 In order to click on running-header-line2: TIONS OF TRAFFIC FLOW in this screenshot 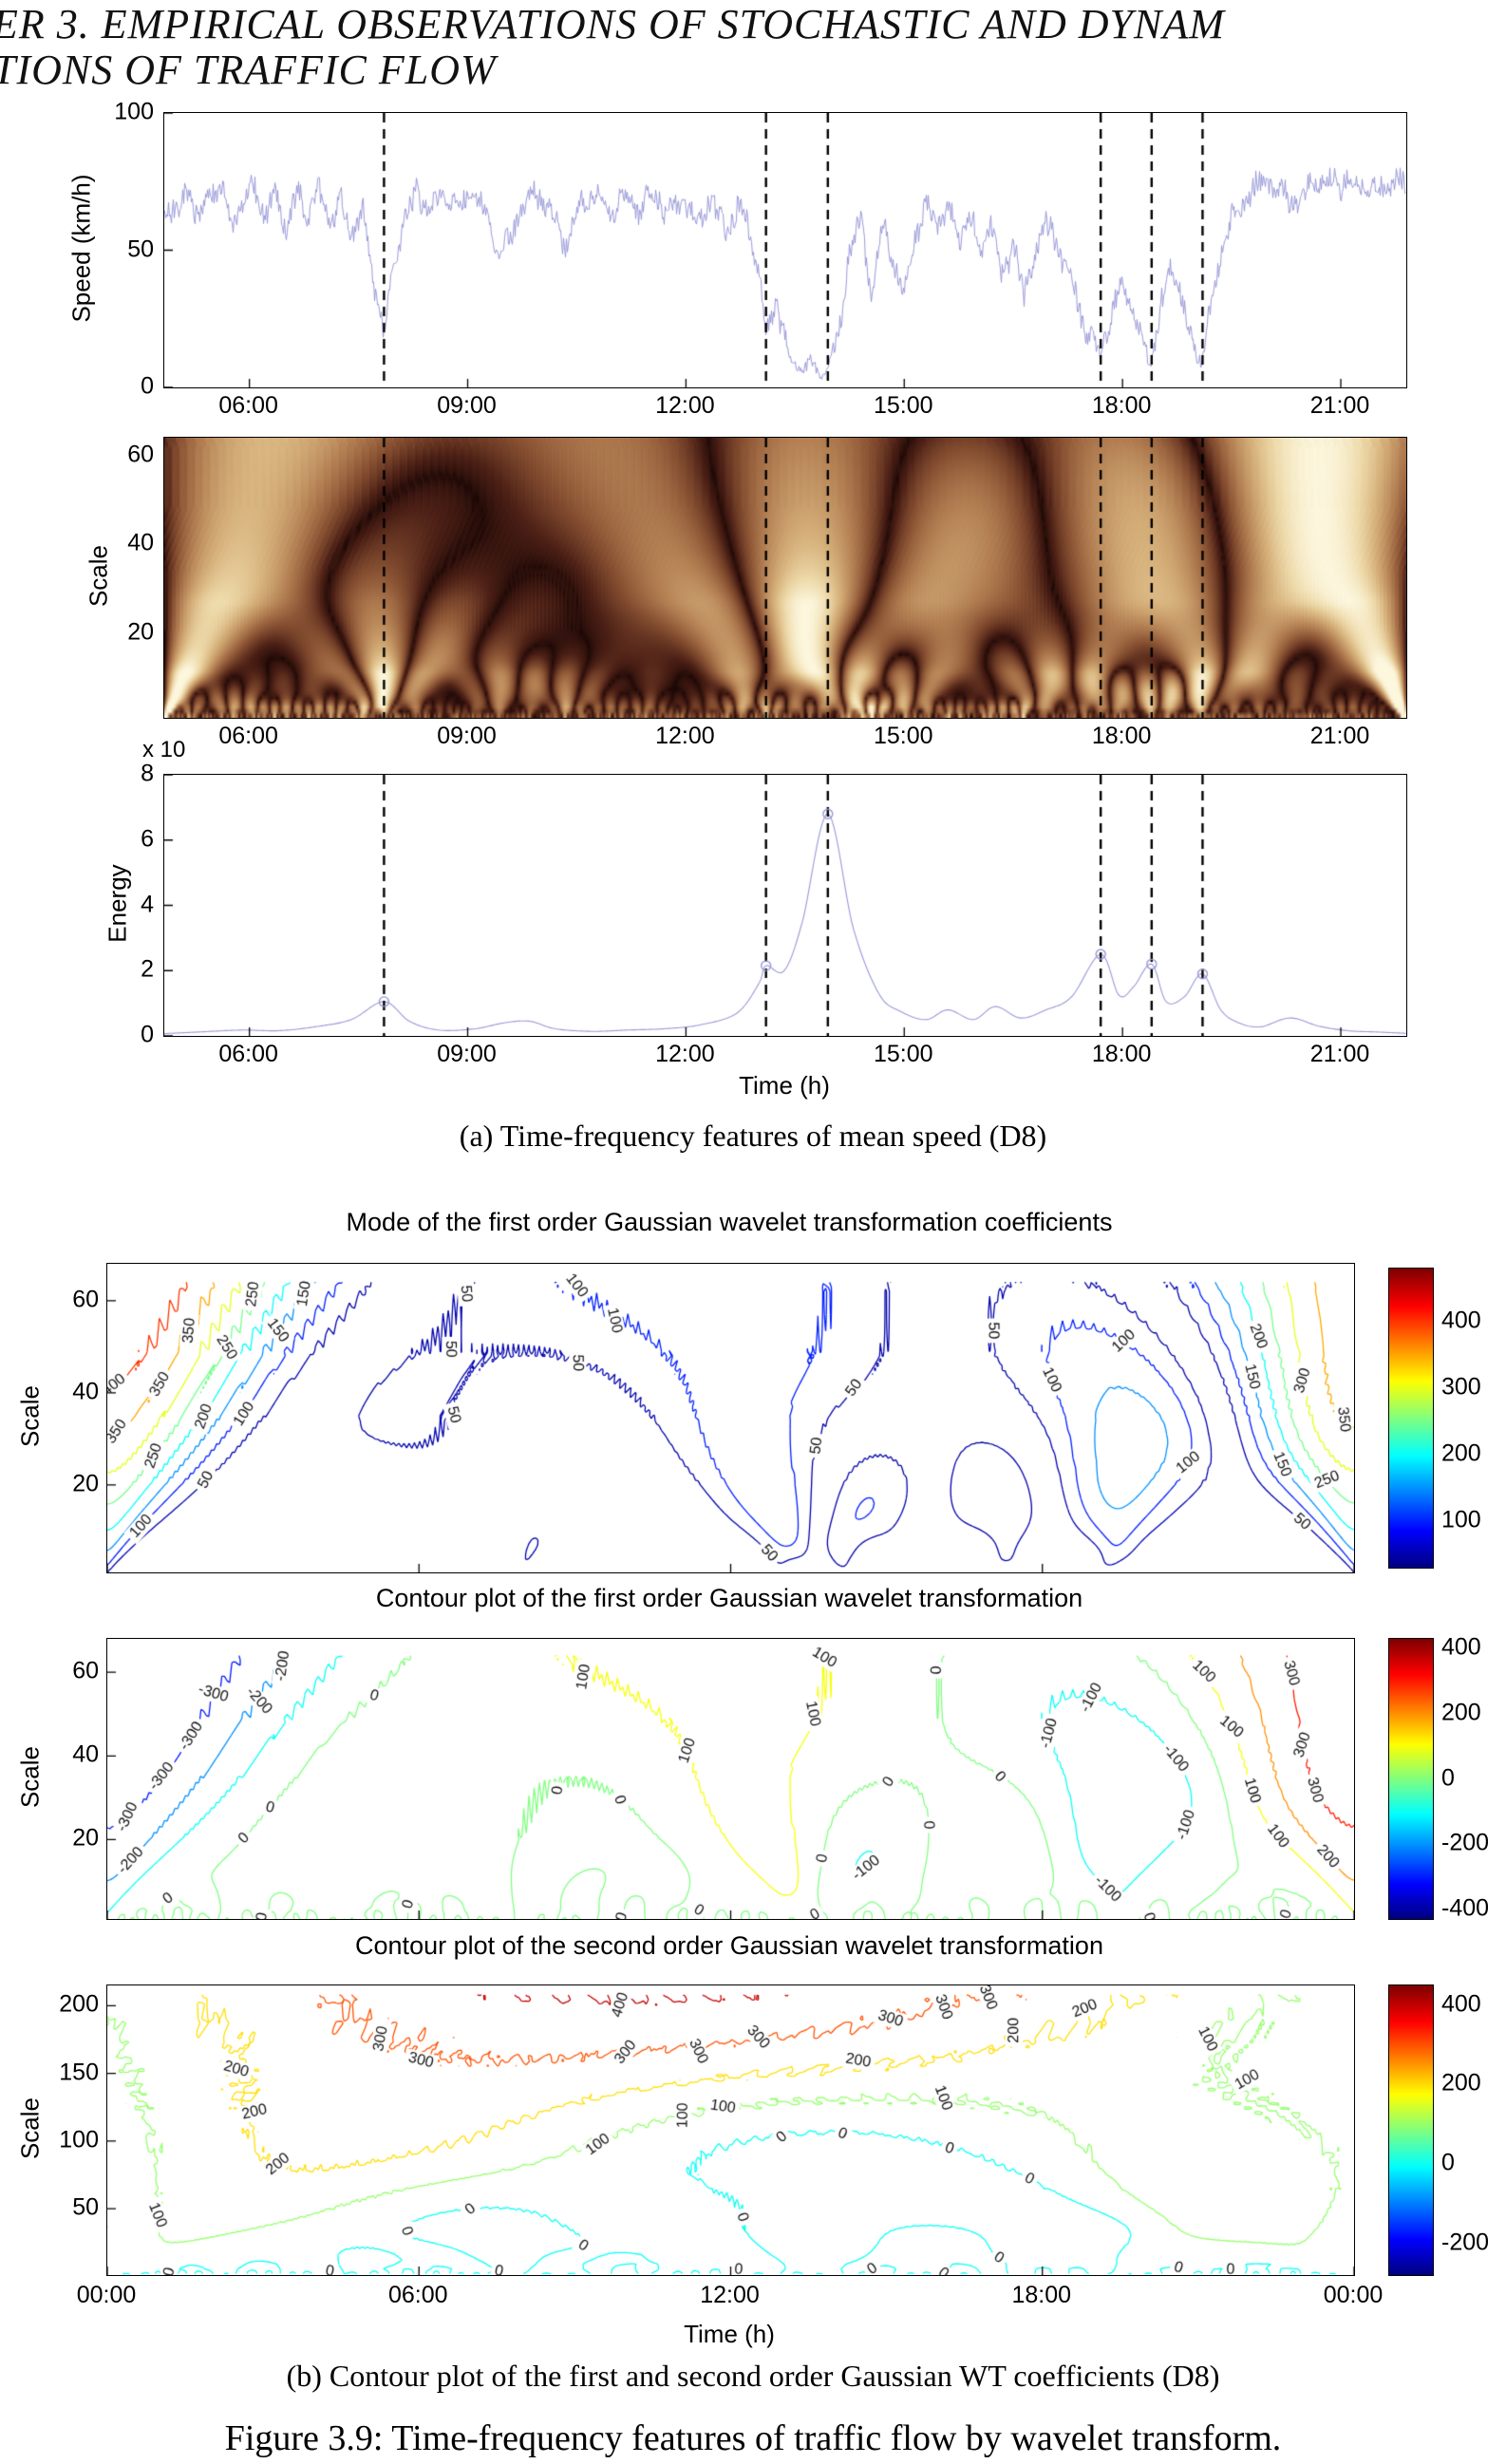, I will do `click(248, 70)`.